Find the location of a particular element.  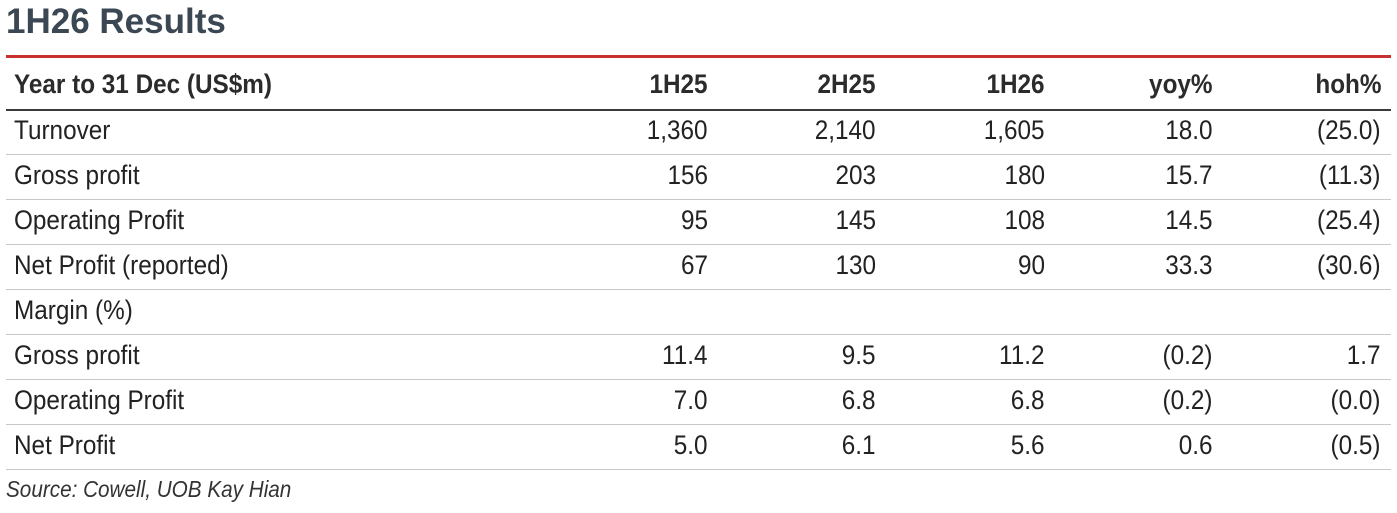

cell-value: 7.0 is located at coordinates (691, 400).